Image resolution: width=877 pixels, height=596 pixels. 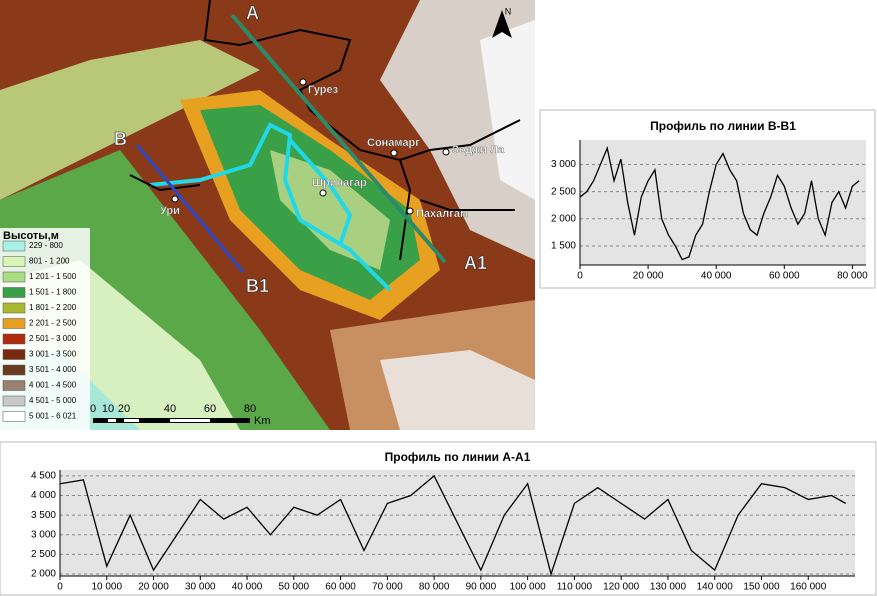 What do you see at coordinates (723, 126) in the screenshot?
I see `chart-title: Профиль по линии В-В1` at bounding box center [723, 126].